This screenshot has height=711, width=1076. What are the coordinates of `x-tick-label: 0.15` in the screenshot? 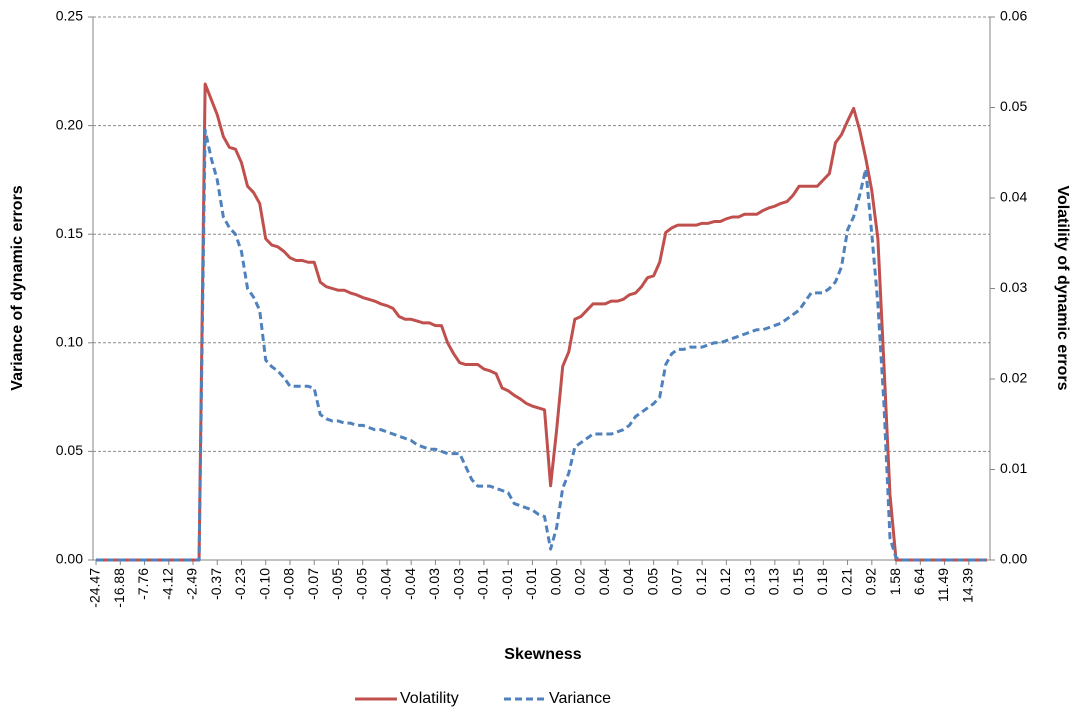 It's located at (798, 581).